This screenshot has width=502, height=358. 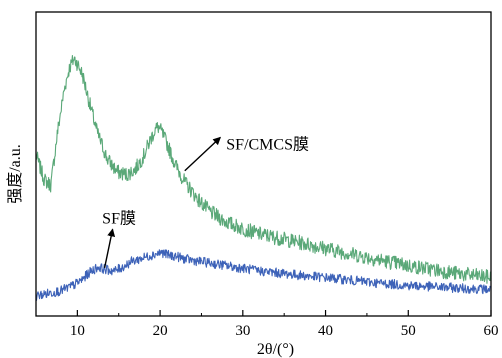 What do you see at coordinates (203, 154) in the screenshot?
I see `annotation-arrow-sf-cmcs` at bounding box center [203, 154].